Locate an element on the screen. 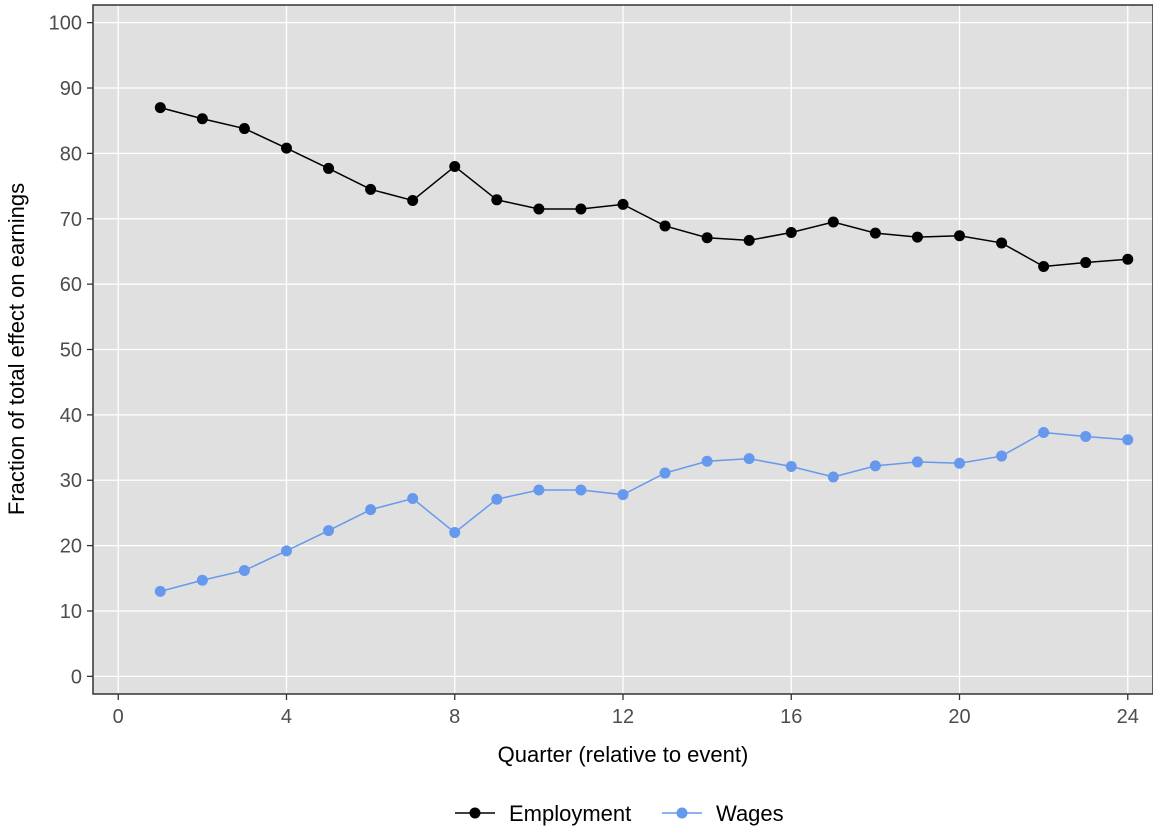 The image size is (1153, 827). y-tick-label: 40 is located at coordinates (71, 416).